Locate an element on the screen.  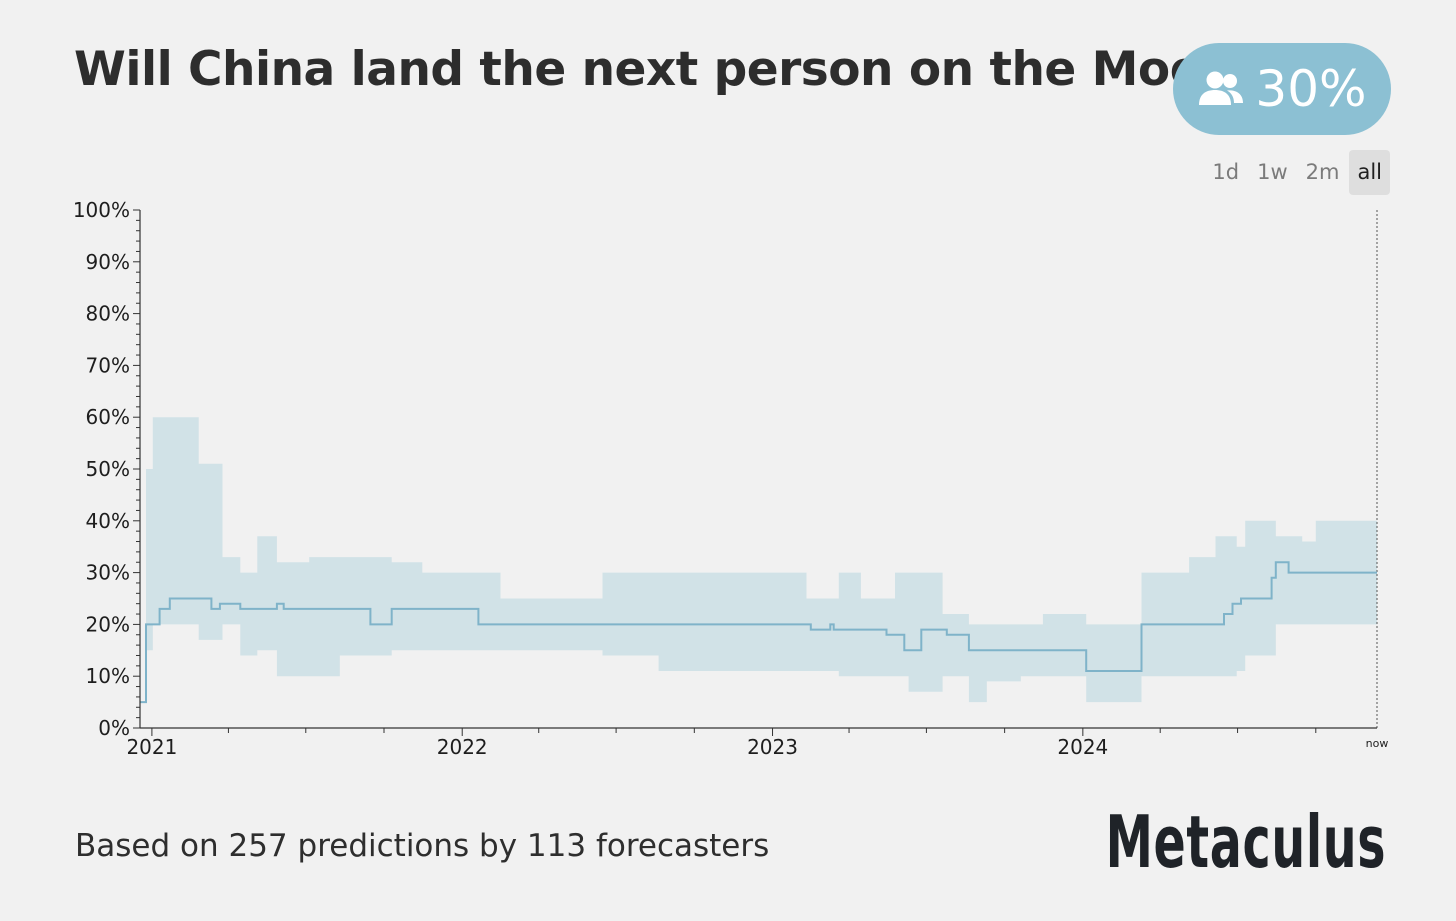
community-prediction-line is located at coordinates (758, 632).